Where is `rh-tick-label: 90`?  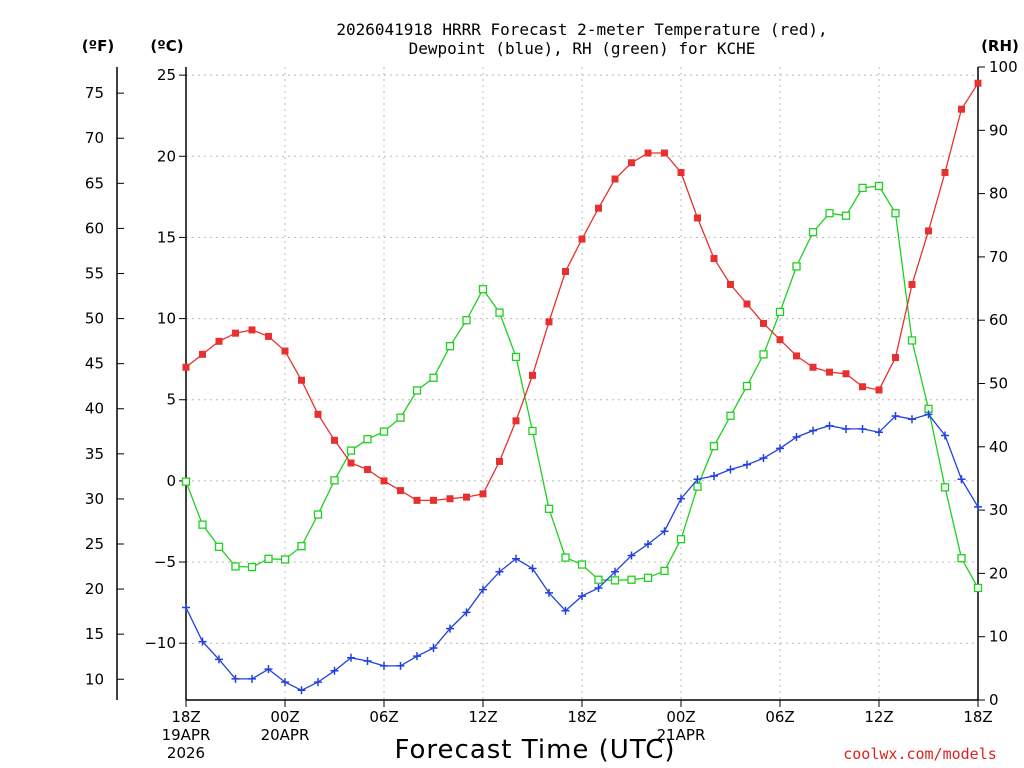 rh-tick-label: 90 is located at coordinates (998, 130).